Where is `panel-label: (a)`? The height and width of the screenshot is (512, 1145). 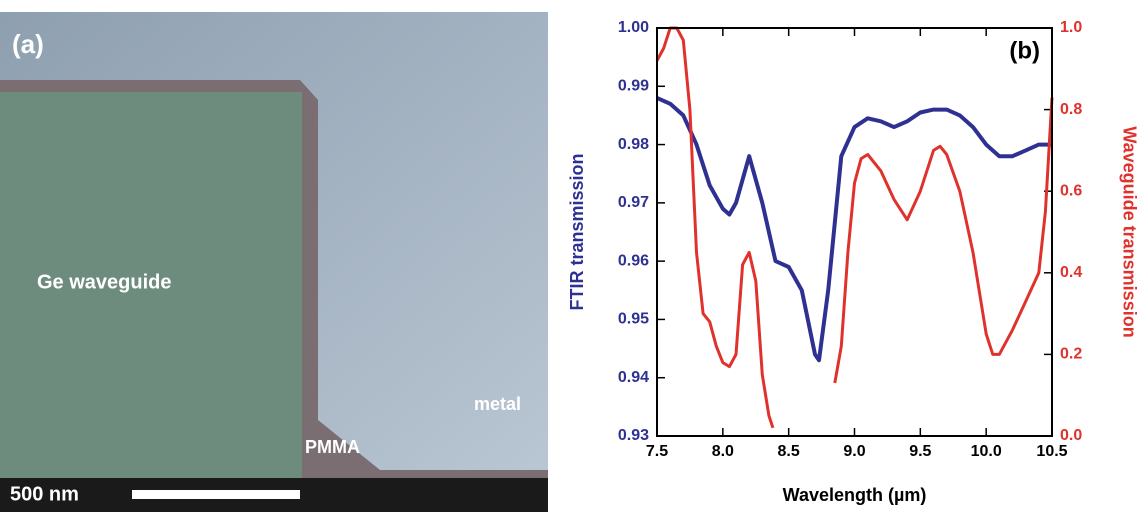 panel-label: (a) is located at coordinates (28, 44).